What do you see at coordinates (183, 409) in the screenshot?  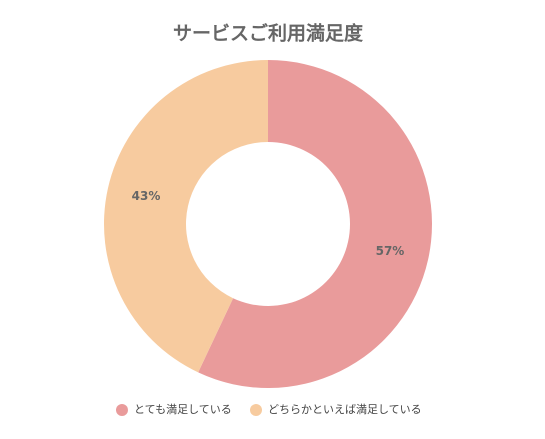 I see `legend-label: とても満足している` at bounding box center [183, 409].